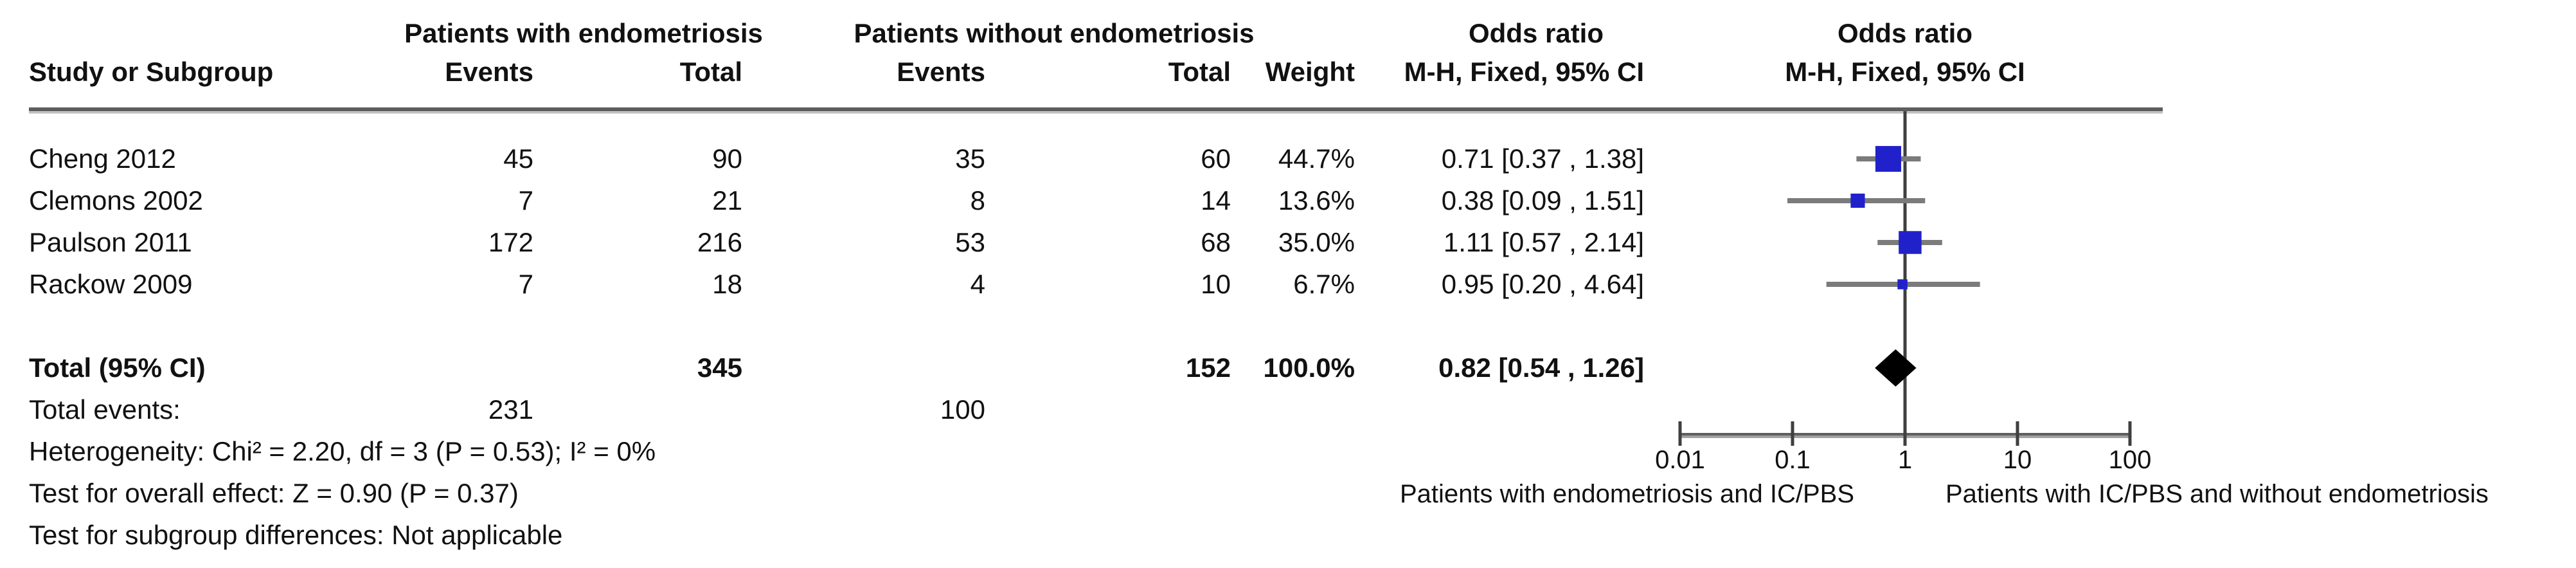 This screenshot has width=2576, height=568. I want to click on column-header-total-1: Total, so click(710, 72).